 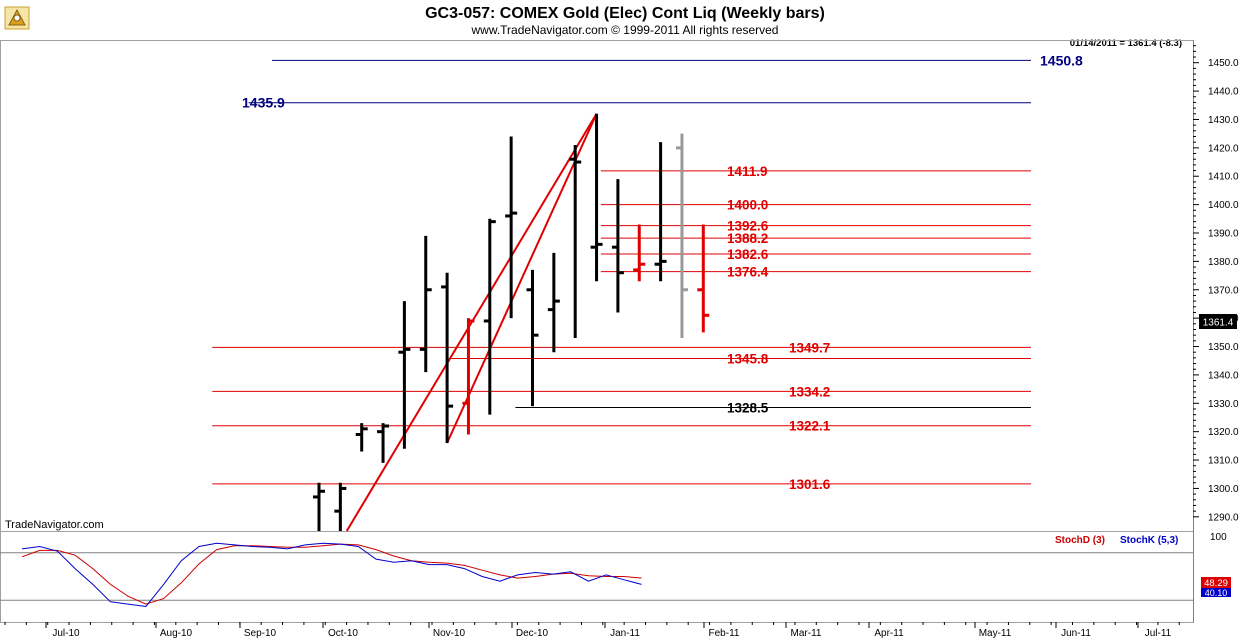 I want to click on y-tick-label: 1300.0, so click(x=1223, y=489).